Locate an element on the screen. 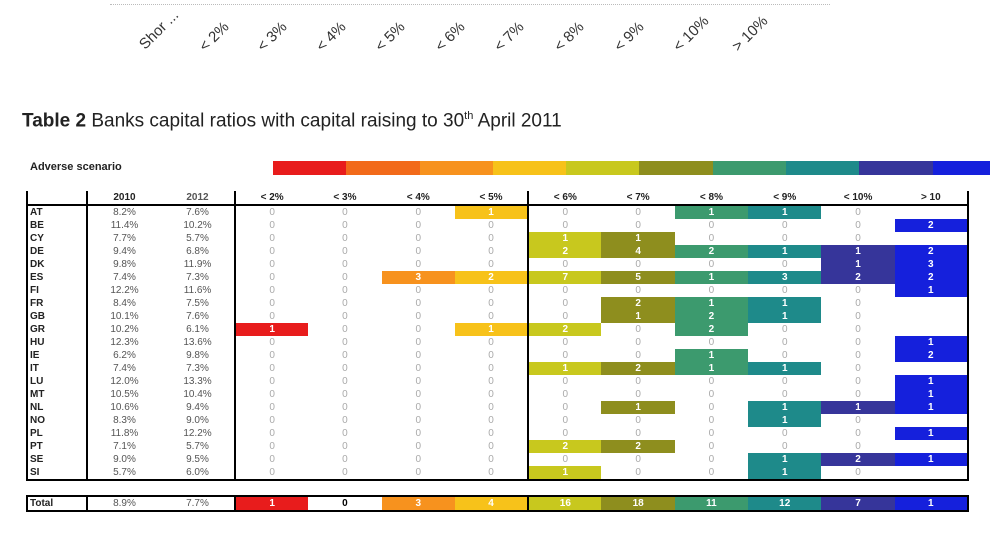 The image size is (990, 556). country-code: GR is located at coordinates (57, 329).